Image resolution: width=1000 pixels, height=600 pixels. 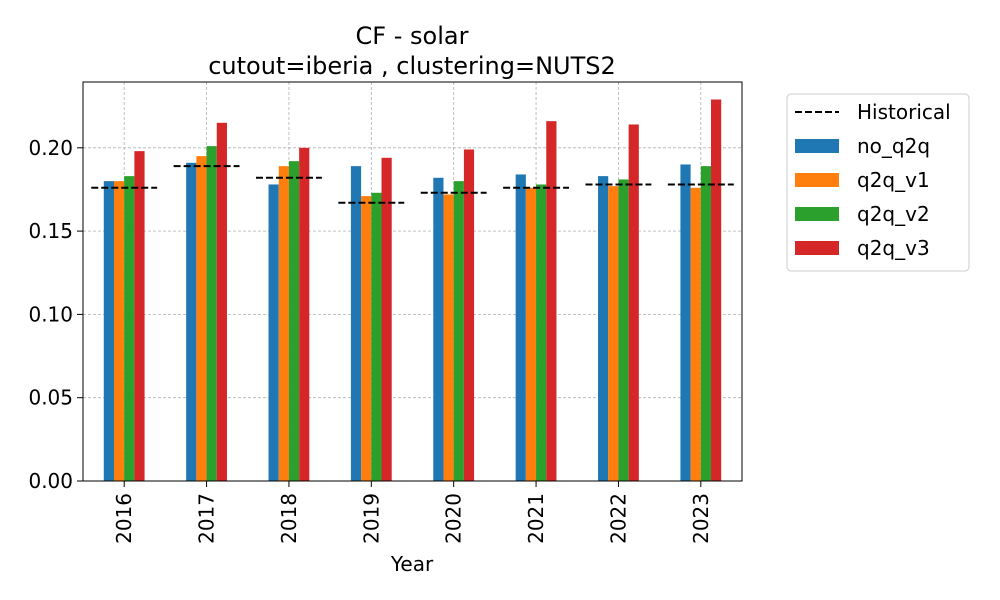 What do you see at coordinates (221, 301) in the screenshot?
I see `bar-q2q_v3-2017` at bounding box center [221, 301].